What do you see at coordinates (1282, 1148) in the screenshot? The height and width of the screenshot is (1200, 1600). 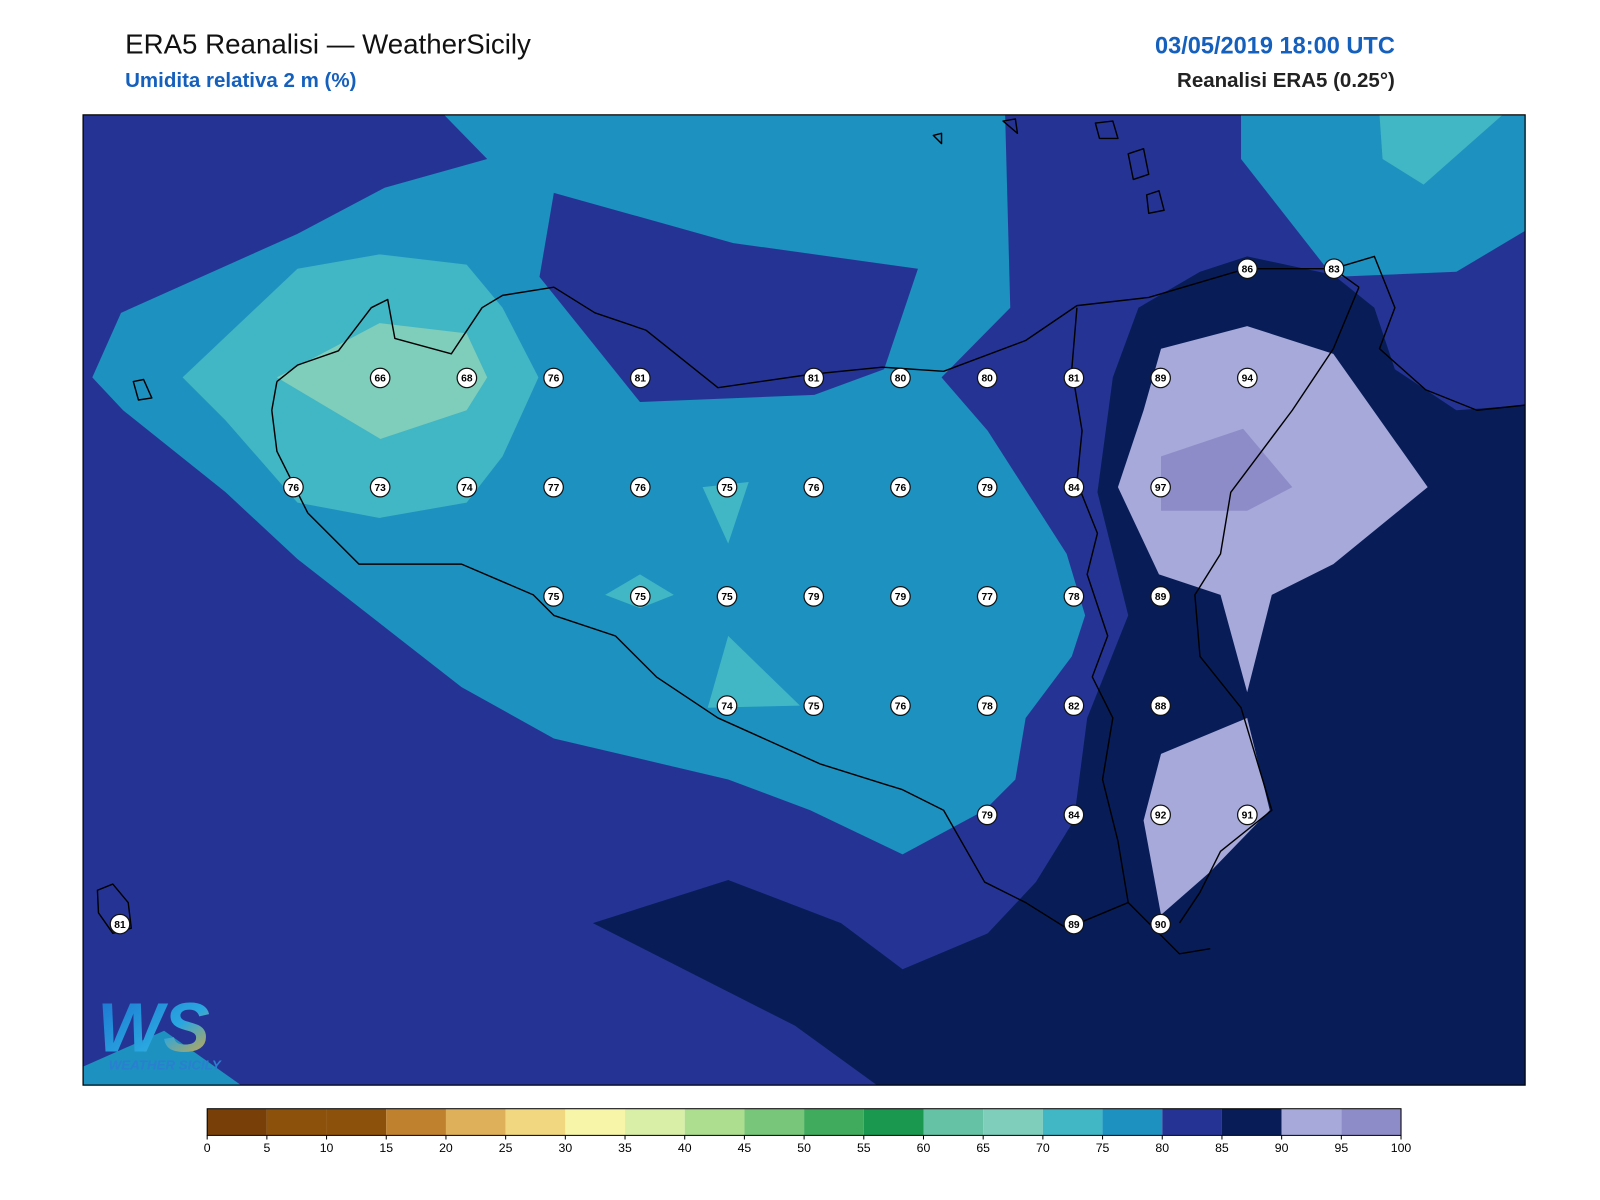 I see `colorbar-tick-label: 90` at bounding box center [1282, 1148].